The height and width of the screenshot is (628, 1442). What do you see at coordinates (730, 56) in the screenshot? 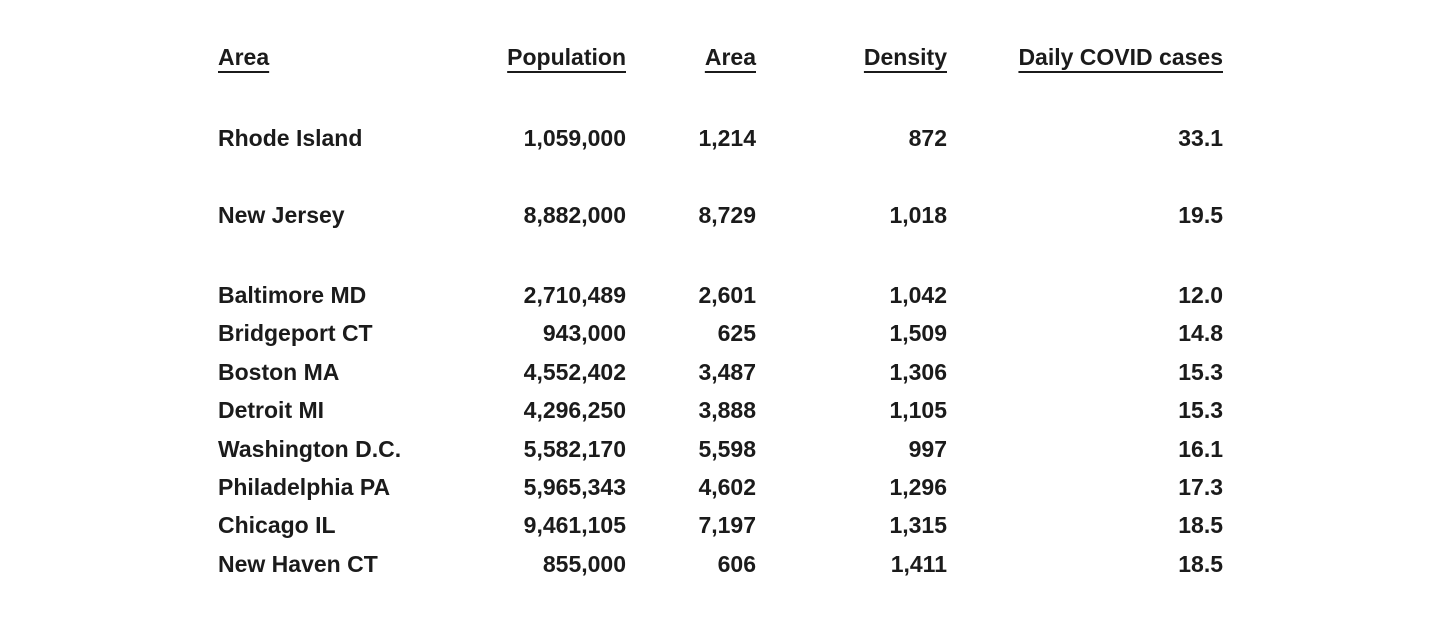
I see `header-area-sqmi: Area` at bounding box center [730, 56].